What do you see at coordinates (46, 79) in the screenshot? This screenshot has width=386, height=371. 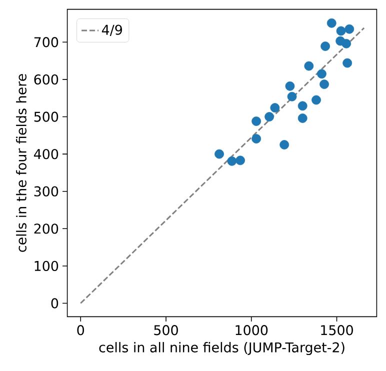 I see `y-tick-label: 600` at bounding box center [46, 79].